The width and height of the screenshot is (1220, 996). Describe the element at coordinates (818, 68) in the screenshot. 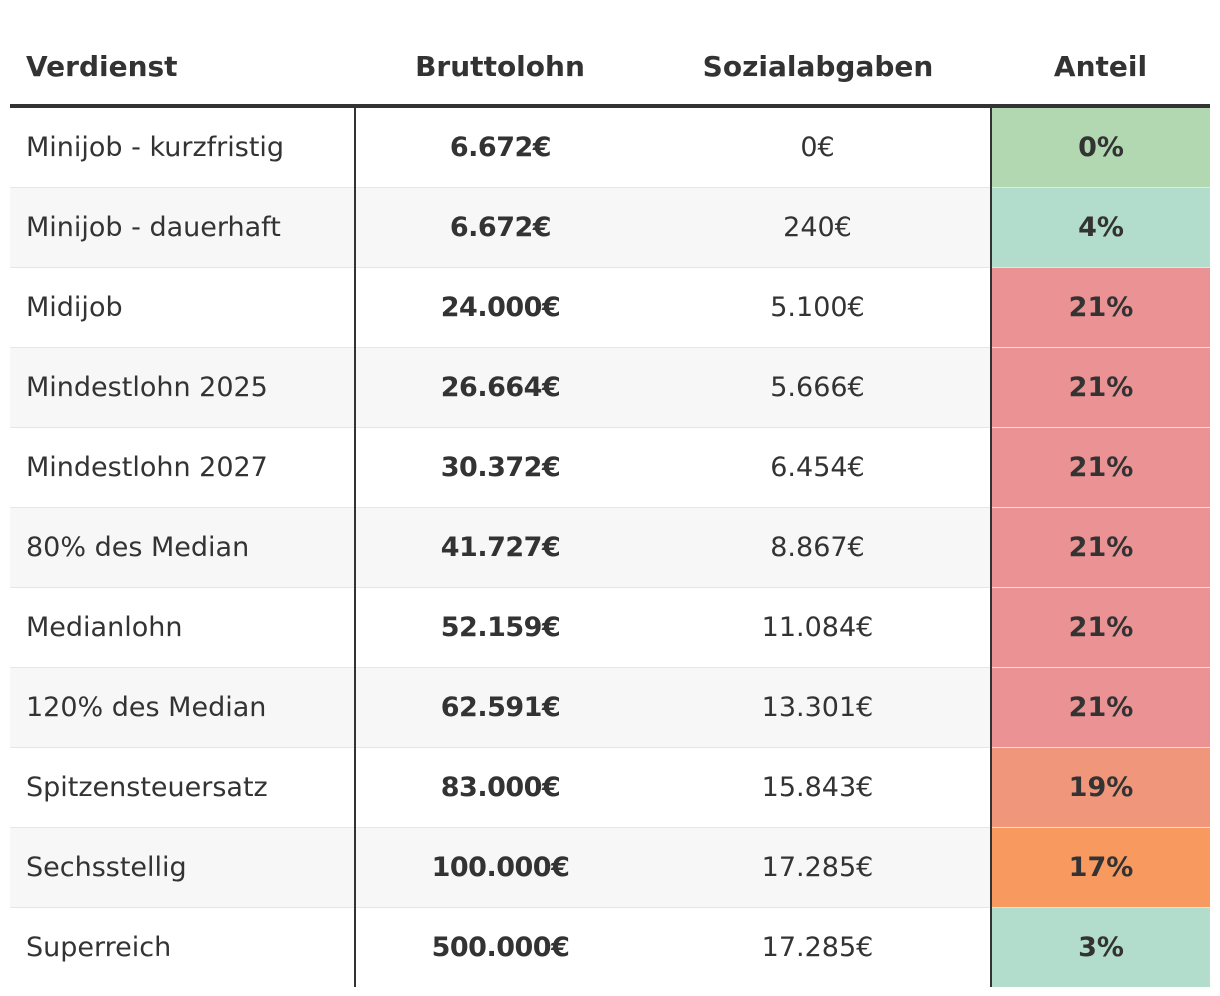

I see `header-sozialabgaben: Sozialabgaben` at that location.